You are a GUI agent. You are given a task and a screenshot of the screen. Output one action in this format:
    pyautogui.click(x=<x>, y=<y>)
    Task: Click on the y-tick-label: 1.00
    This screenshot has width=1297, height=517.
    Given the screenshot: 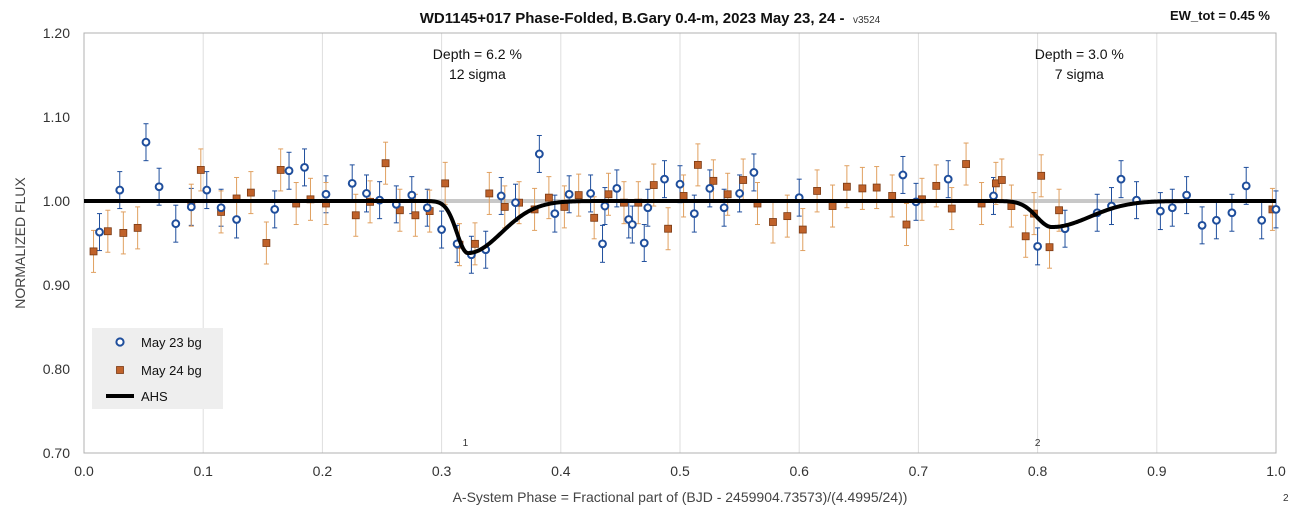 What is the action you would take?
    pyautogui.click(x=56, y=201)
    